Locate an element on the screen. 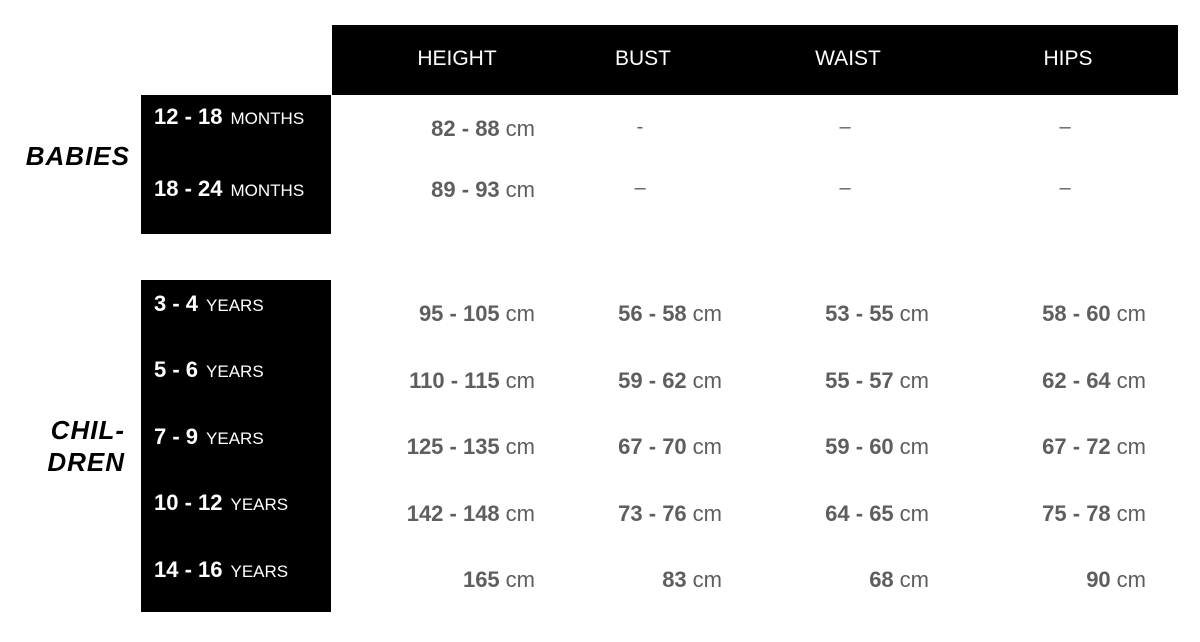  column-header-waist: WAIST is located at coordinates (848, 58).